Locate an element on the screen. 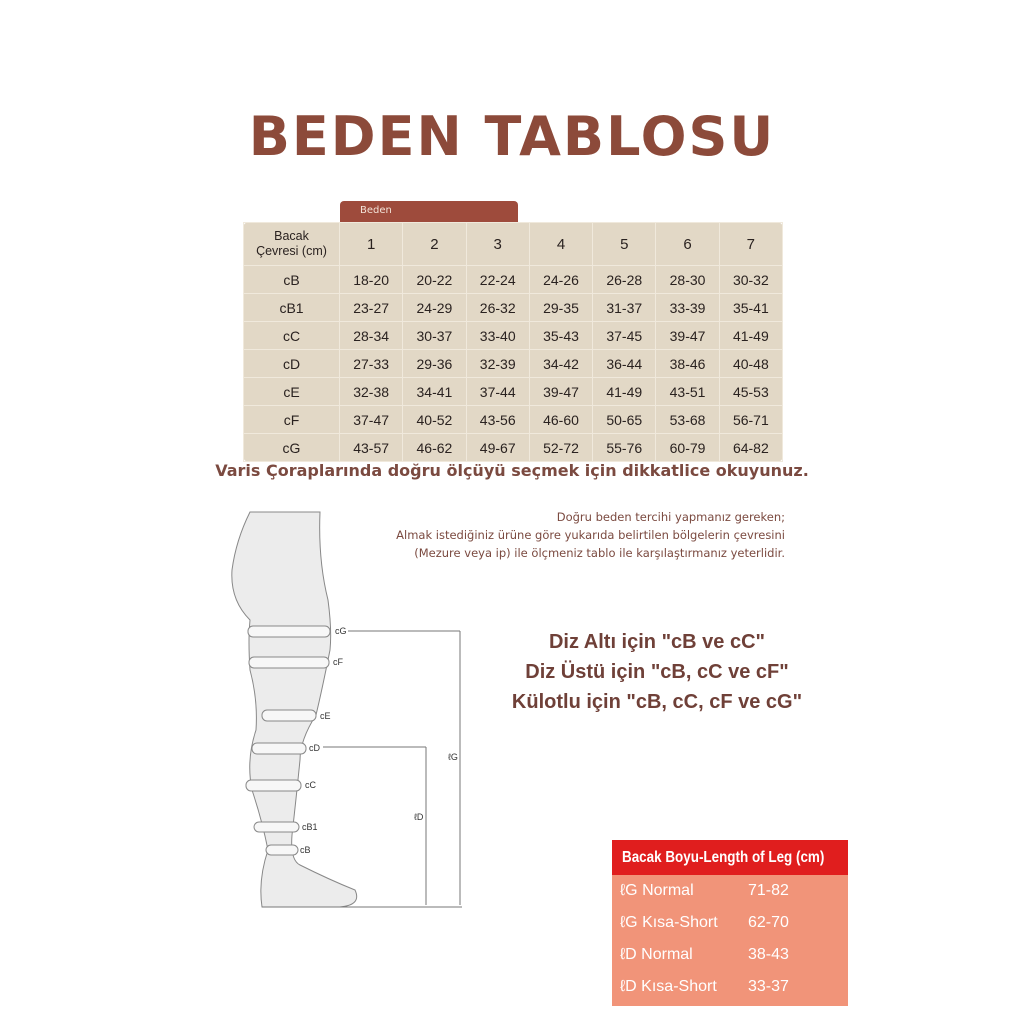 The image size is (1024, 1024). table-cell: 24-26 is located at coordinates (561, 279).